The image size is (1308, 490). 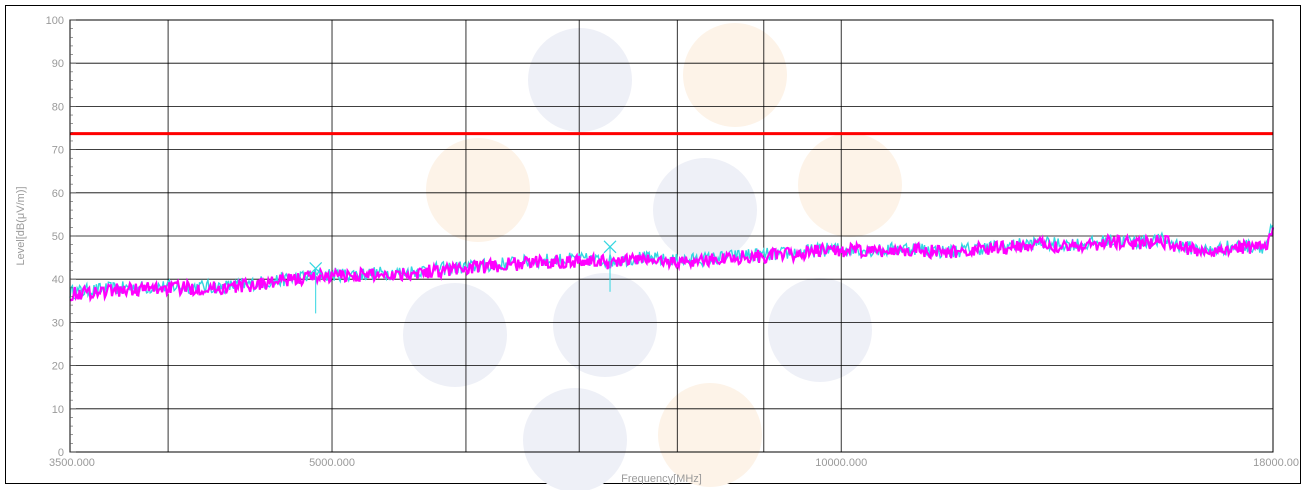 I want to click on x-axis-ticks: 3500.000 5000.000 10000.000 18000.00, so click(x=674, y=463).